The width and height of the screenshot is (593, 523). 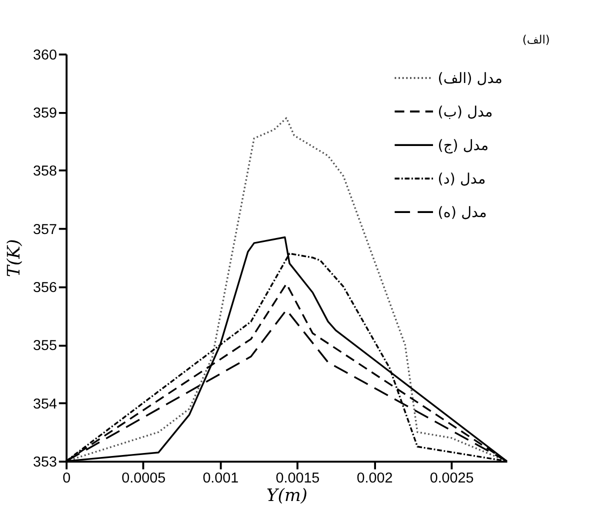 What do you see at coordinates (298, 478) in the screenshot?
I see `x-tick-label: 0.0015` at bounding box center [298, 478].